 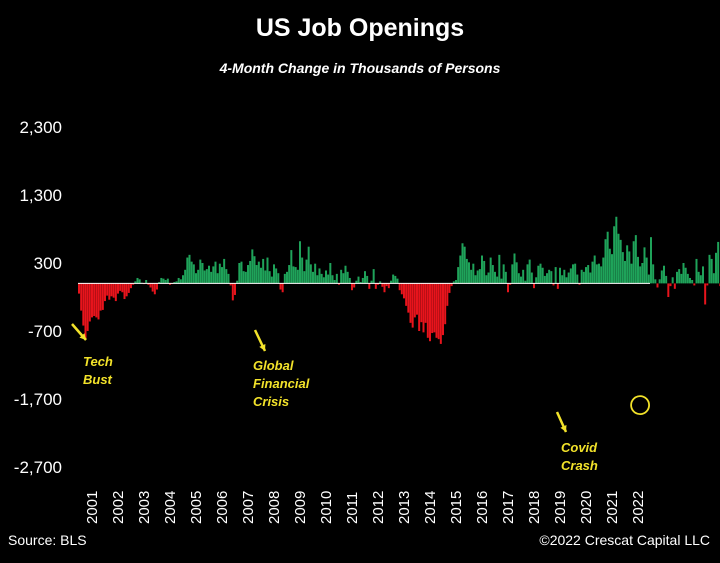 What do you see at coordinates (262, 347) in the screenshot?
I see `arrow-head-icon` at bounding box center [262, 347].